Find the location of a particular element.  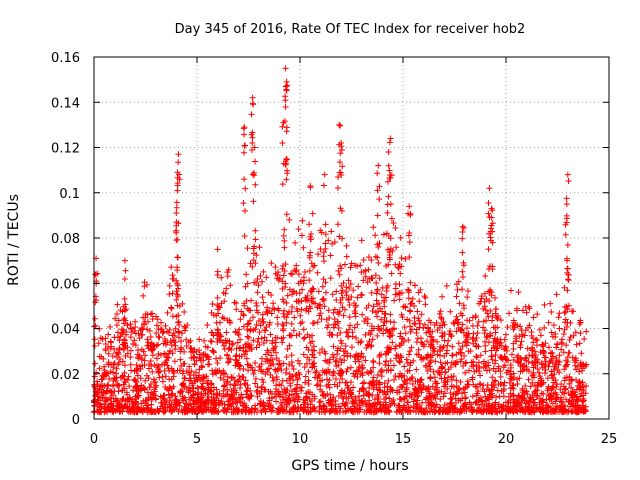

y-tick-label: 0.02 is located at coordinates (65, 375).